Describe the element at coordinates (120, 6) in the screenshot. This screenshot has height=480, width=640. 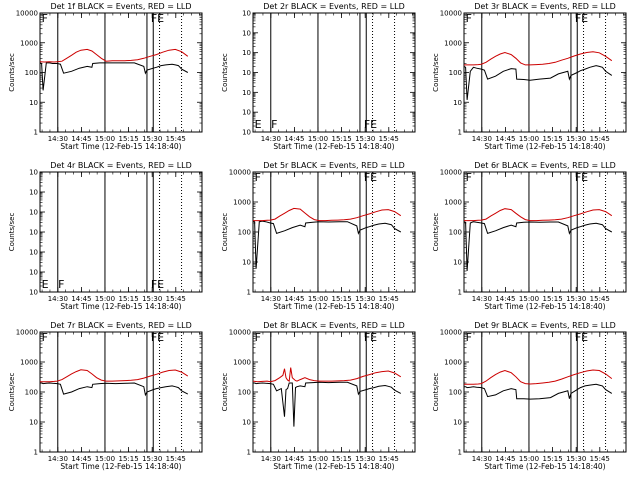
I see `panel-title: Det 1f BLACK = Events, RED = LLD` at that location.